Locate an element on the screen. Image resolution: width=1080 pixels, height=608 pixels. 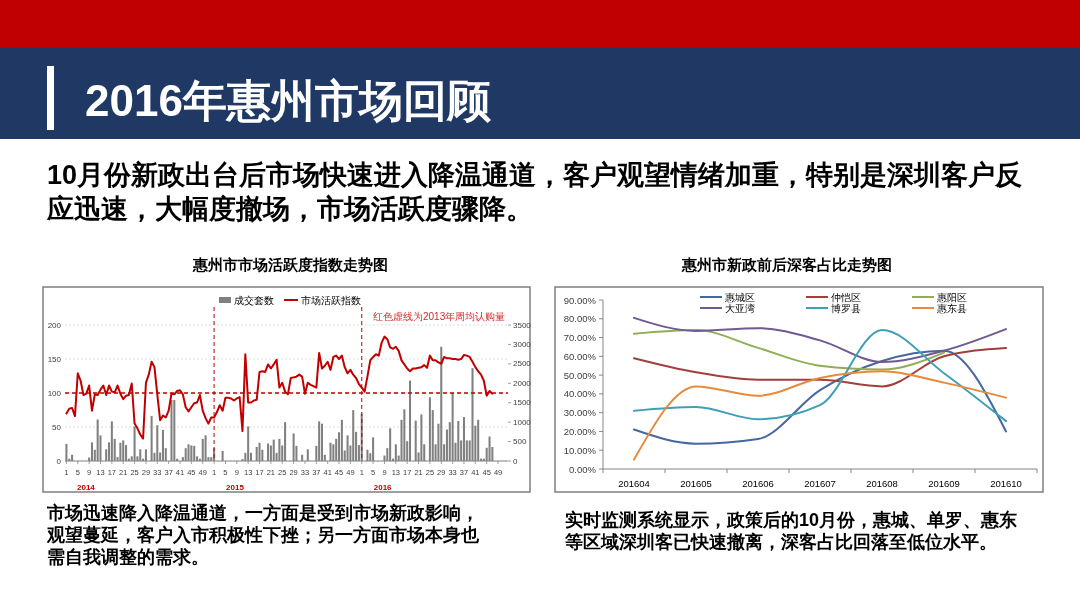
text: 2015 is located at coordinates (235, 487).